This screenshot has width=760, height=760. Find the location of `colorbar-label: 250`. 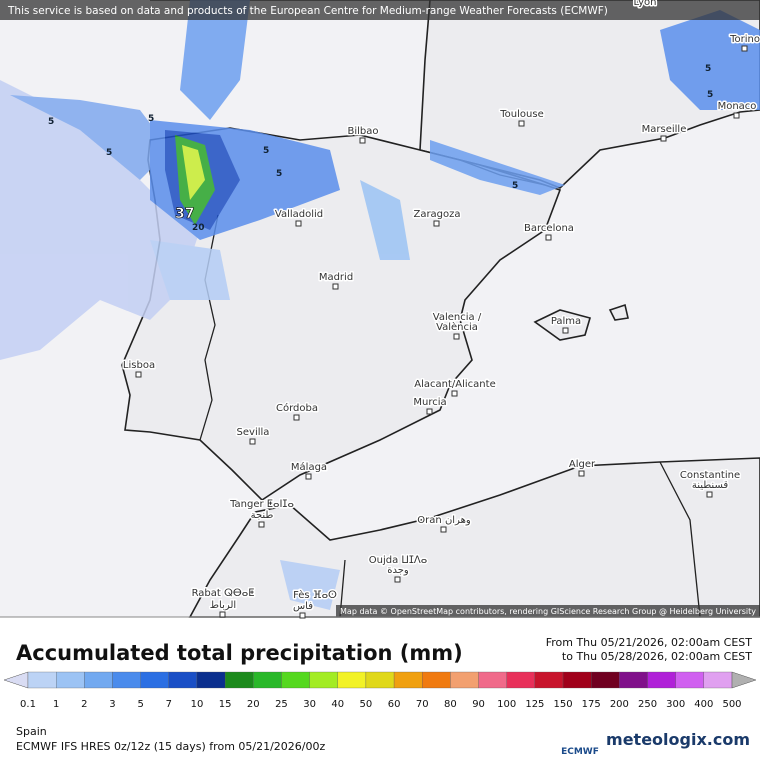

colorbar-label: 250 is located at coordinates (647, 704).